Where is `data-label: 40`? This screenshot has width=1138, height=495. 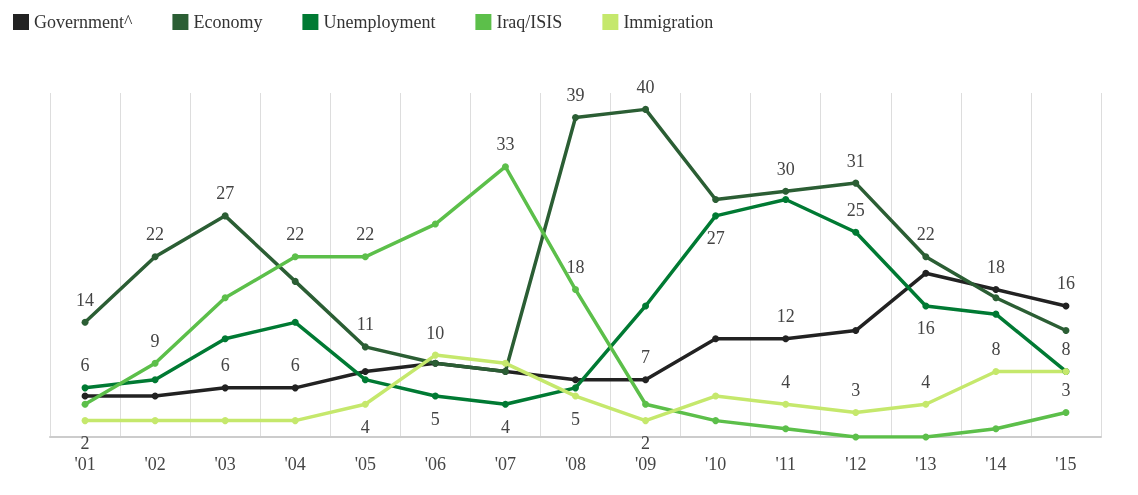
data-label: 40 is located at coordinates (645, 86).